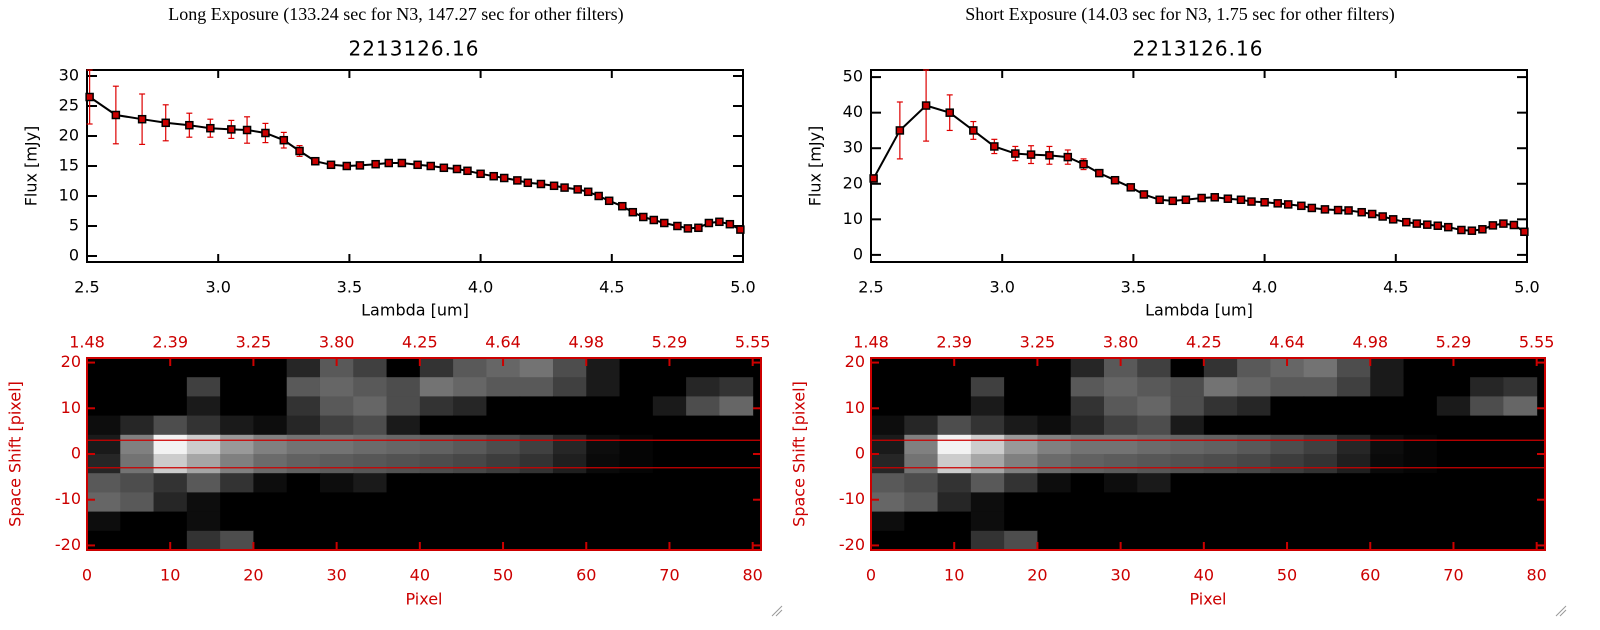 The width and height of the screenshot is (1600, 630). I want to click on y-tick-label: -10, so click(852, 498).